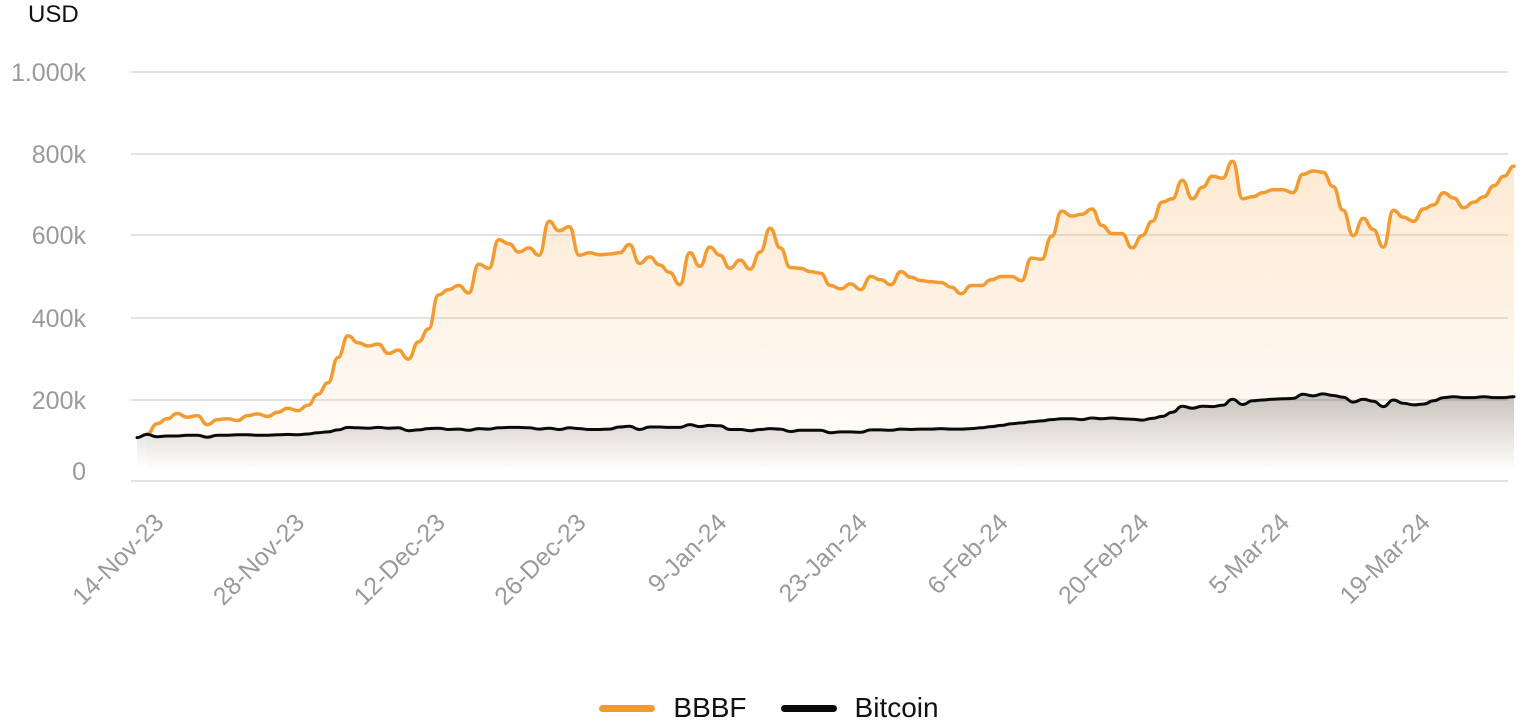  Describe the element at coordinates (53, 14) in the screenshot. I see `y-axis-unit-label: USD` at that location.